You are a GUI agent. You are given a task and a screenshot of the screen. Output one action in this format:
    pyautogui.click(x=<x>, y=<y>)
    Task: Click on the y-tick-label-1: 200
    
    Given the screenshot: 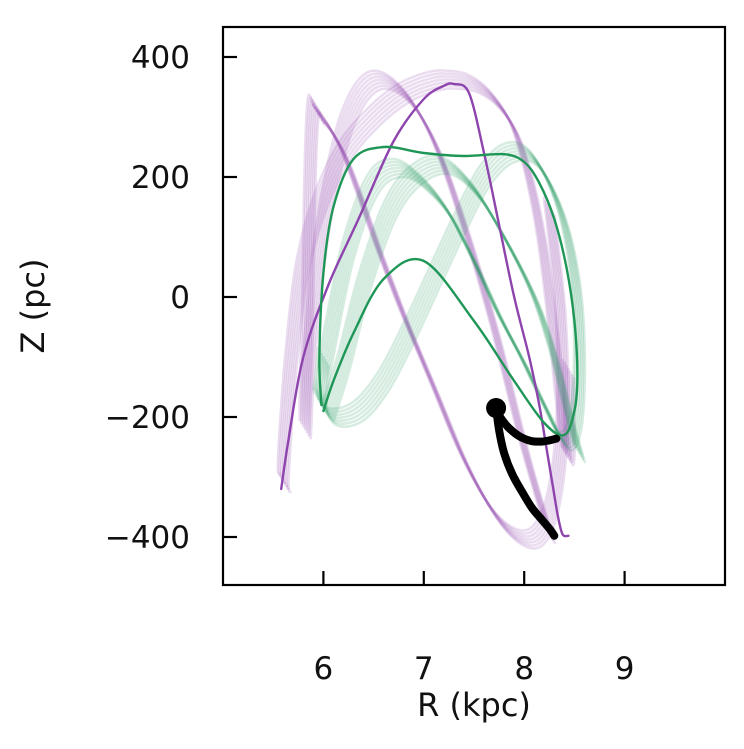 What is the action you would take?
    pyautogui.click(x=160, y=178)
    